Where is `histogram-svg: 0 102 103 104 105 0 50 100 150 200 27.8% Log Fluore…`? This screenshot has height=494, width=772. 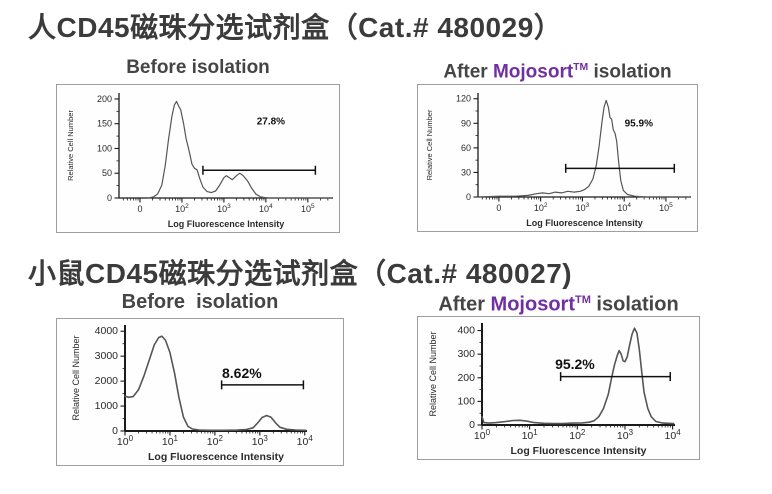
histogram-svg: 0 102 103 104 105 0 50 100 150 200 27.8% Log Fluore… is located at coordinates (199, 161).